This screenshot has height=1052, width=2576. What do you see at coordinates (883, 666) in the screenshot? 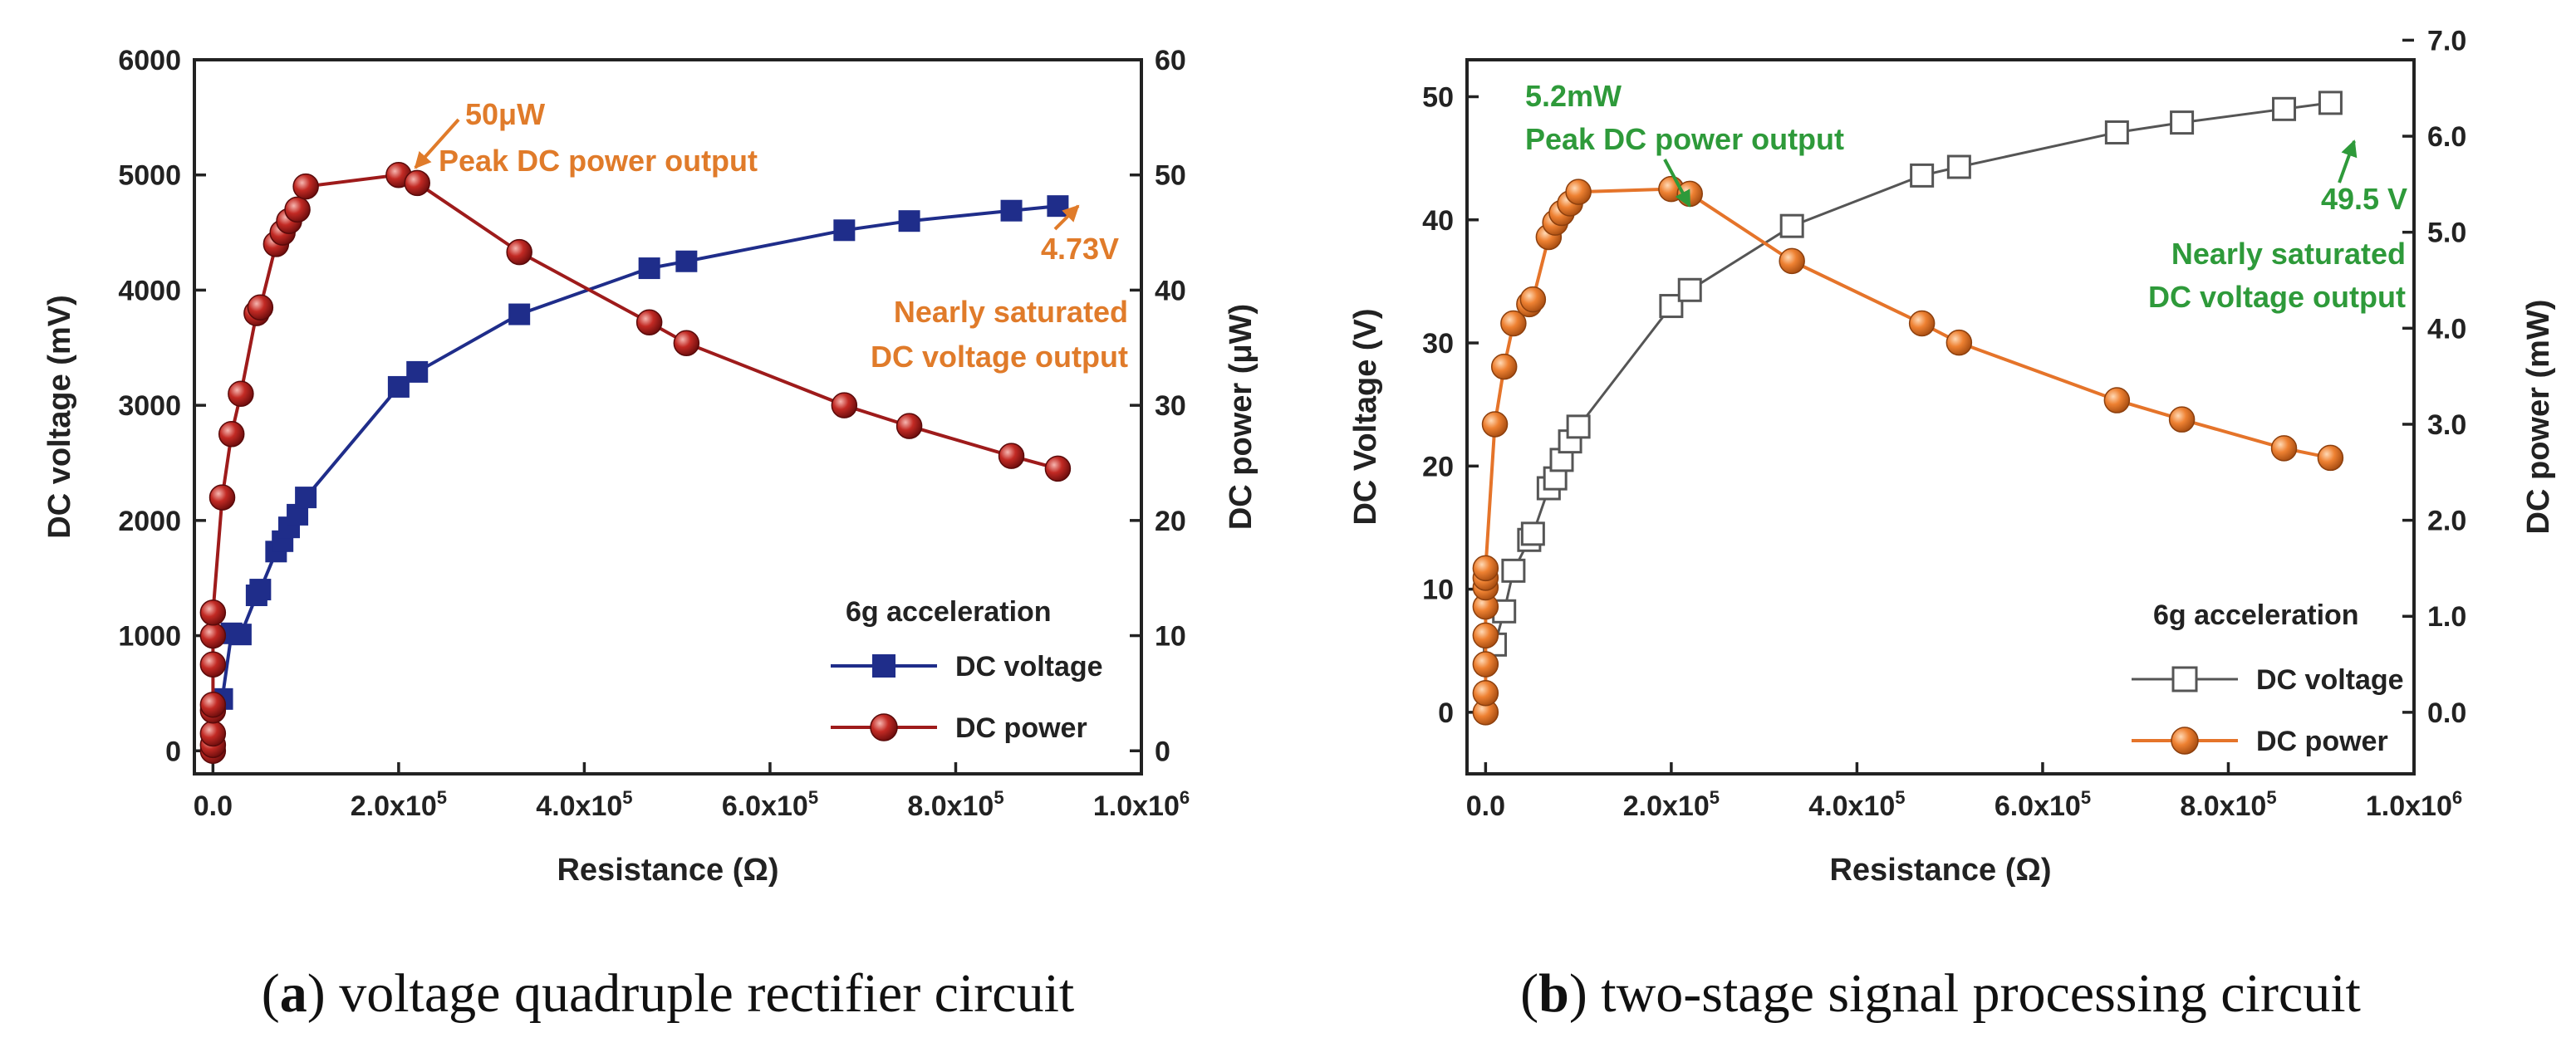
I see `legend-marker-voltage-a` at bounding box center [883, 666].